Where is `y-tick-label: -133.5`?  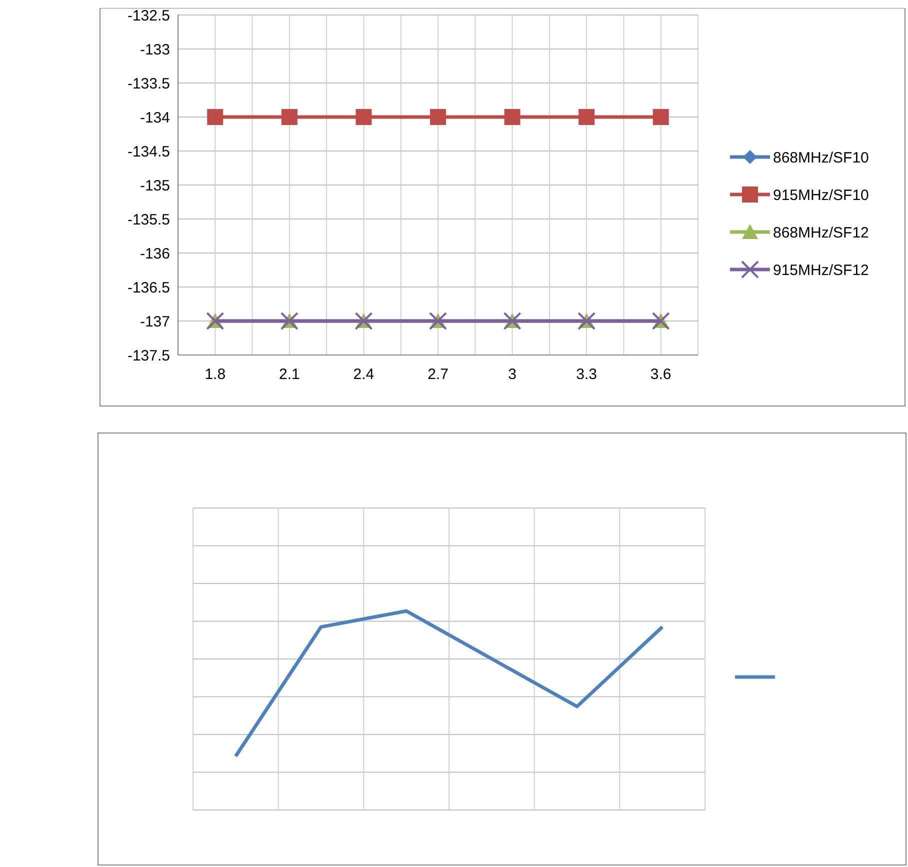 y-tick-label: -133.5 is located at coordinates (148, 83).